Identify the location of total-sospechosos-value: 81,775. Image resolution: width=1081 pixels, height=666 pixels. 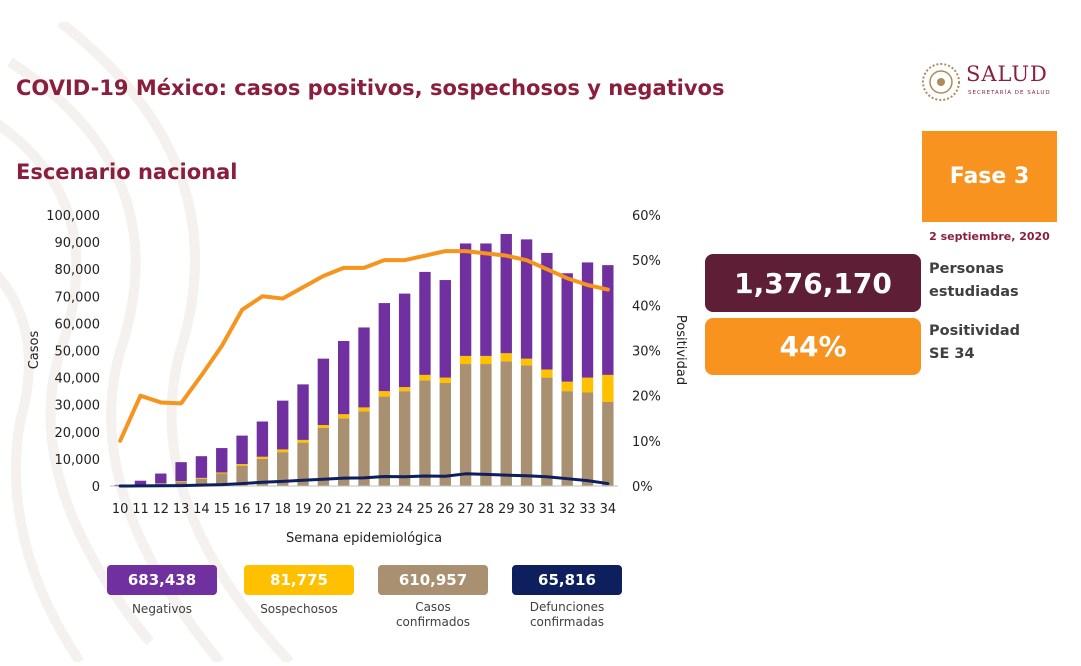
(299, 580).